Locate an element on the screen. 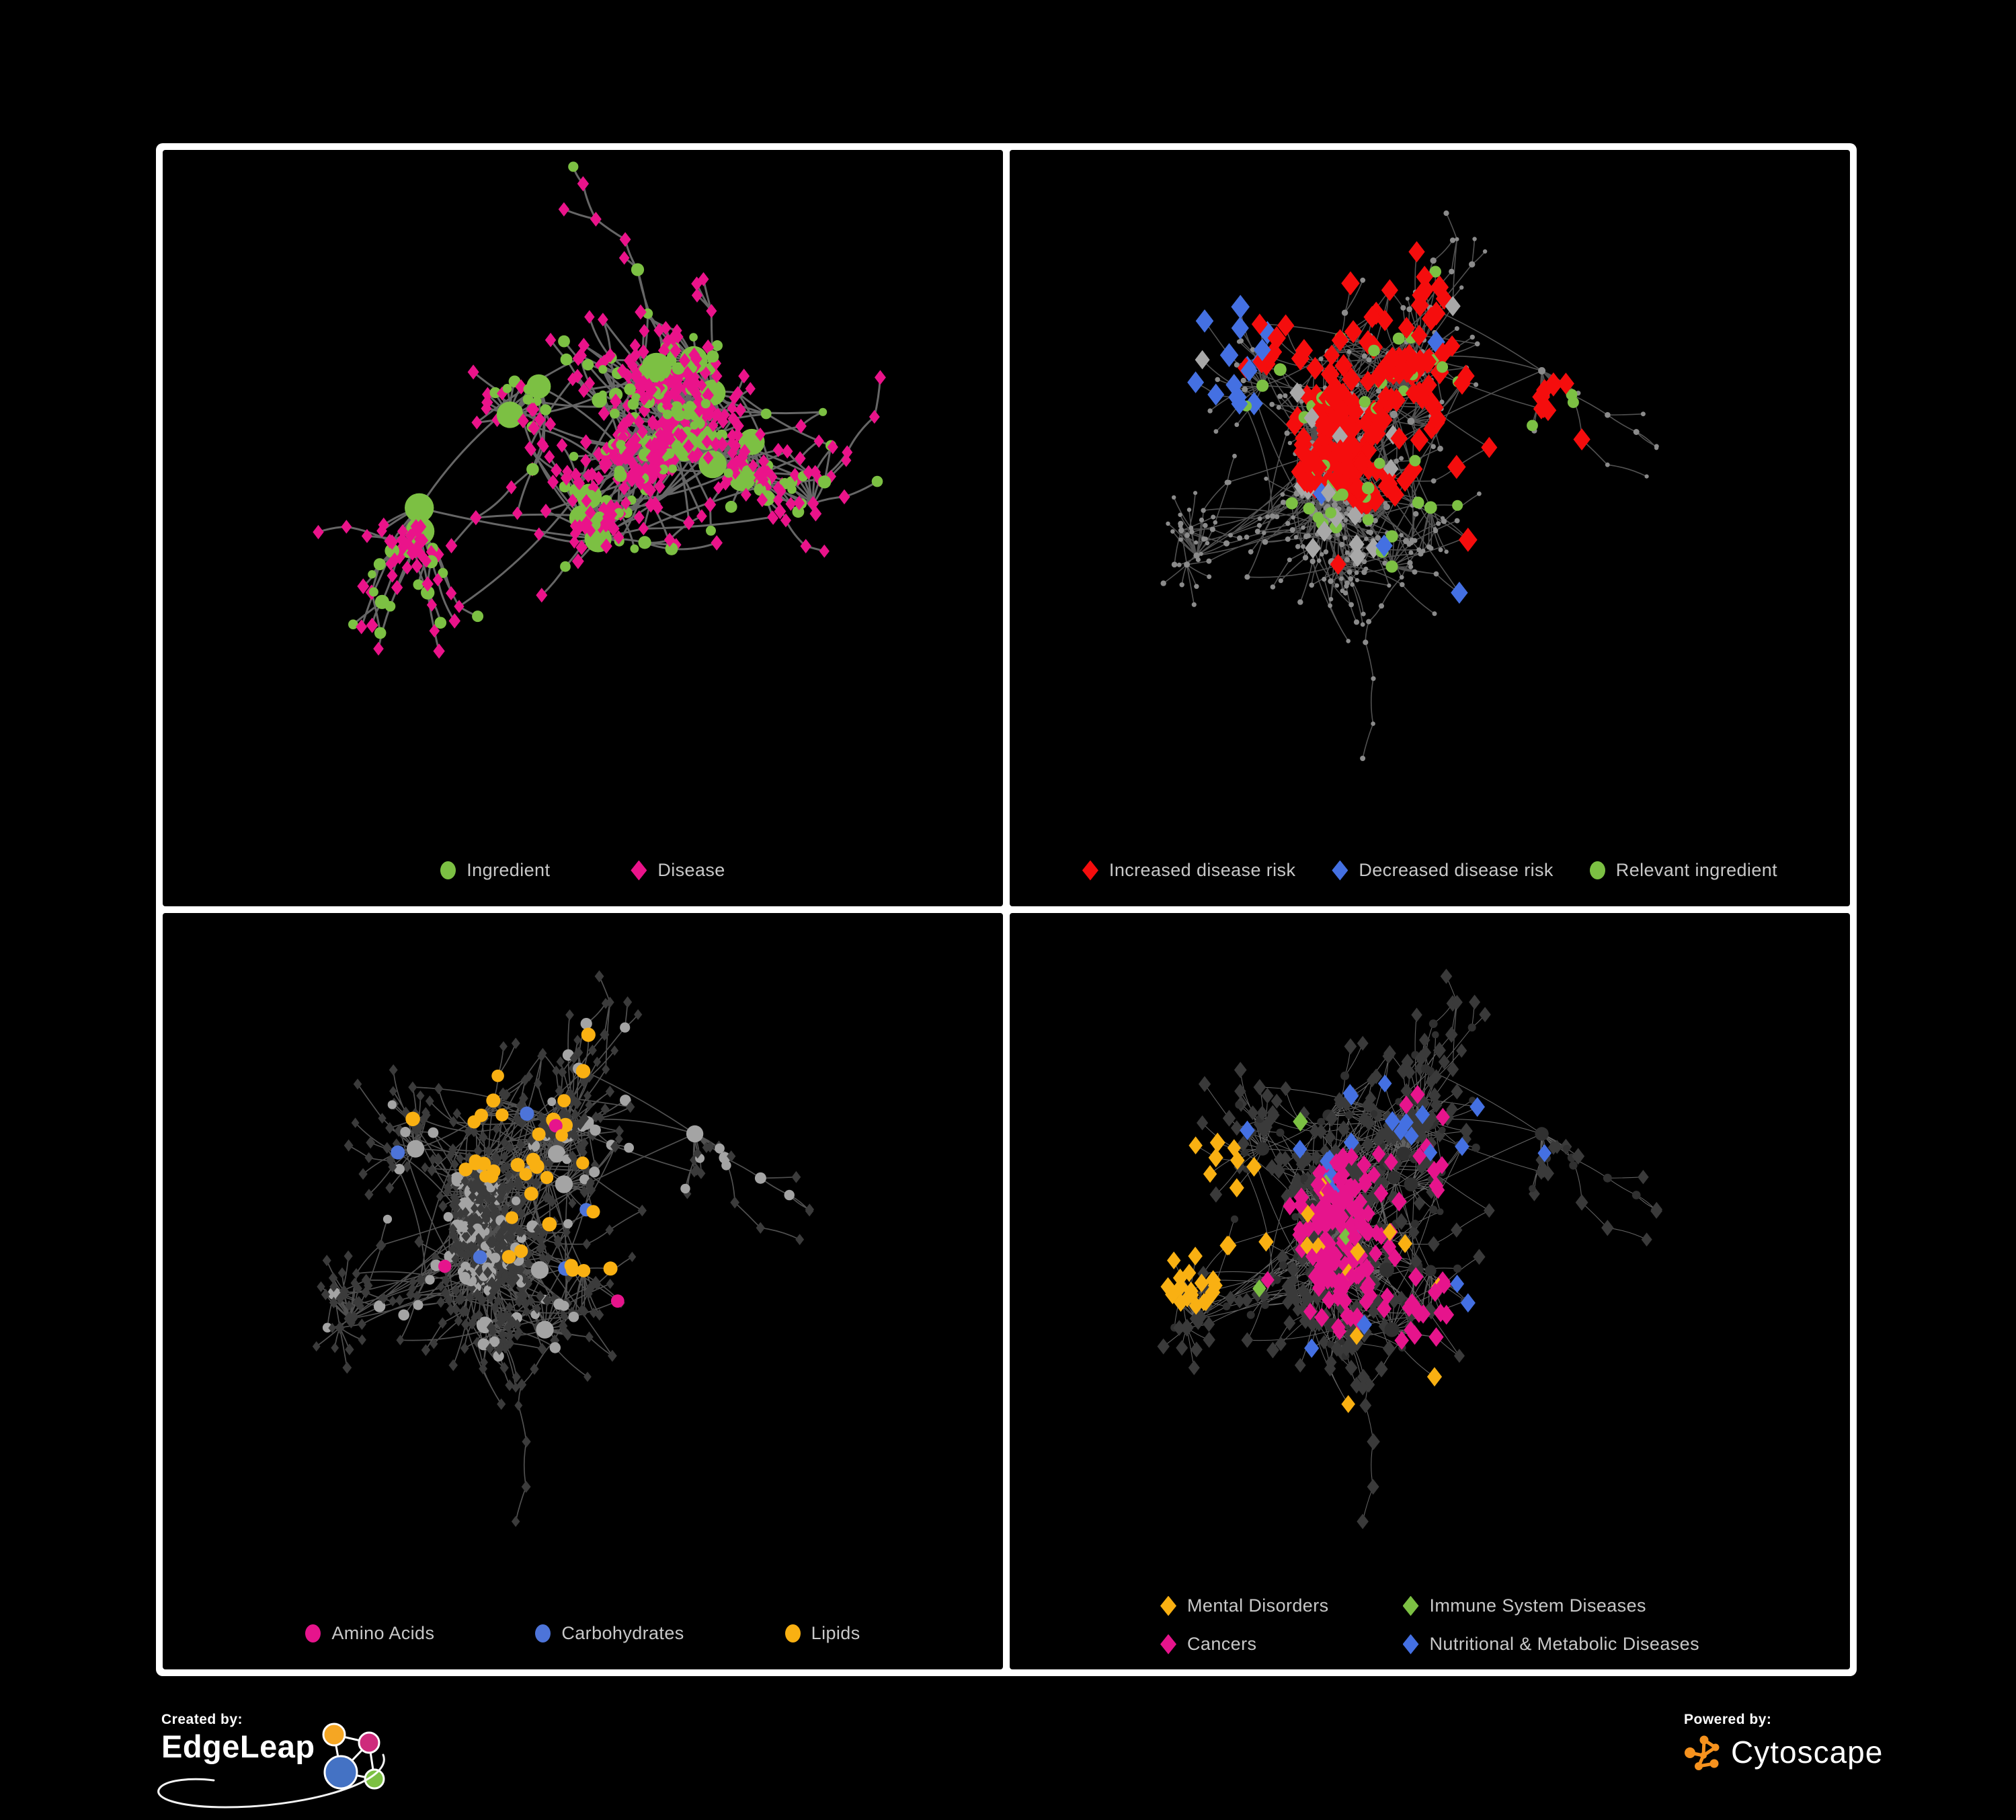  ingredient-circle-icon is located at coordinates (448, 870).